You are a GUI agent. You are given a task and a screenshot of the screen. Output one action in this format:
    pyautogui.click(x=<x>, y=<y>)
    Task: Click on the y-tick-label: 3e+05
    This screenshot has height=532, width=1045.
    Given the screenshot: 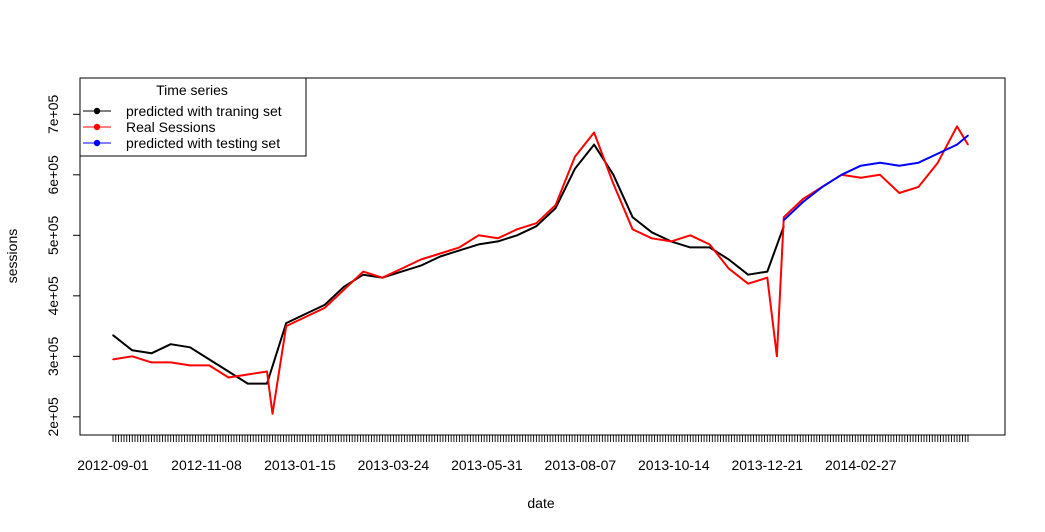 What is the action you would take?
    pyautogui.click(x=53, y=356)
    